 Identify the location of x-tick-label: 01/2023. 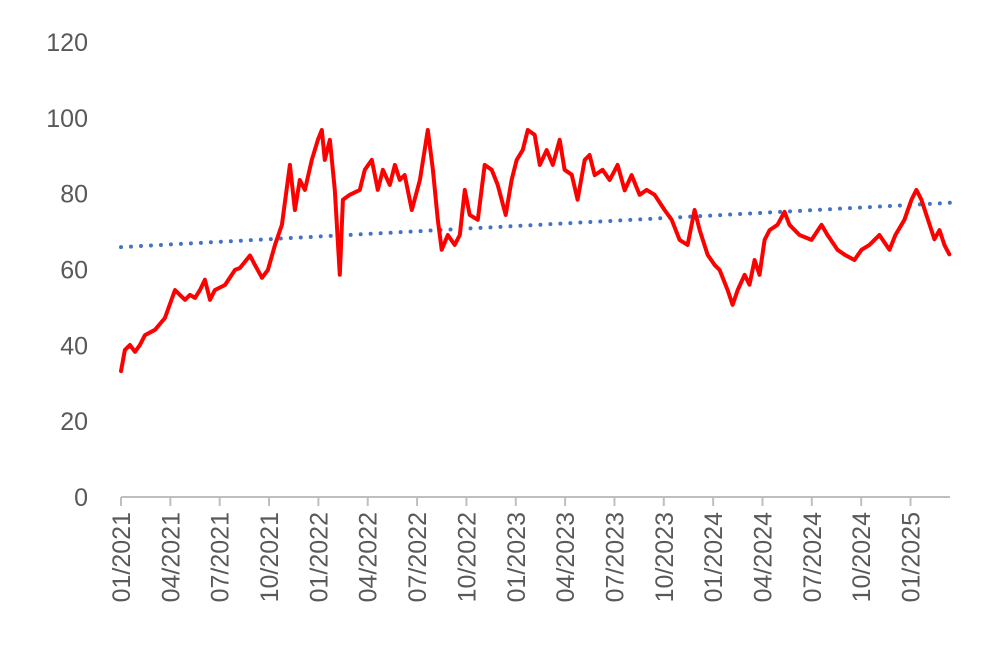
(517, 557).